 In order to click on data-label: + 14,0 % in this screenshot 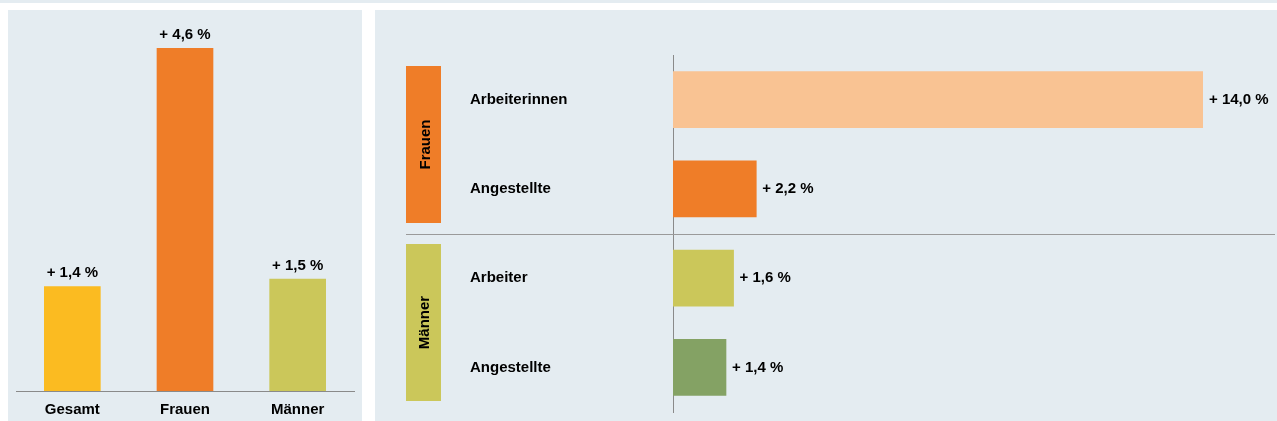, I will do `click(1239, 98)`.